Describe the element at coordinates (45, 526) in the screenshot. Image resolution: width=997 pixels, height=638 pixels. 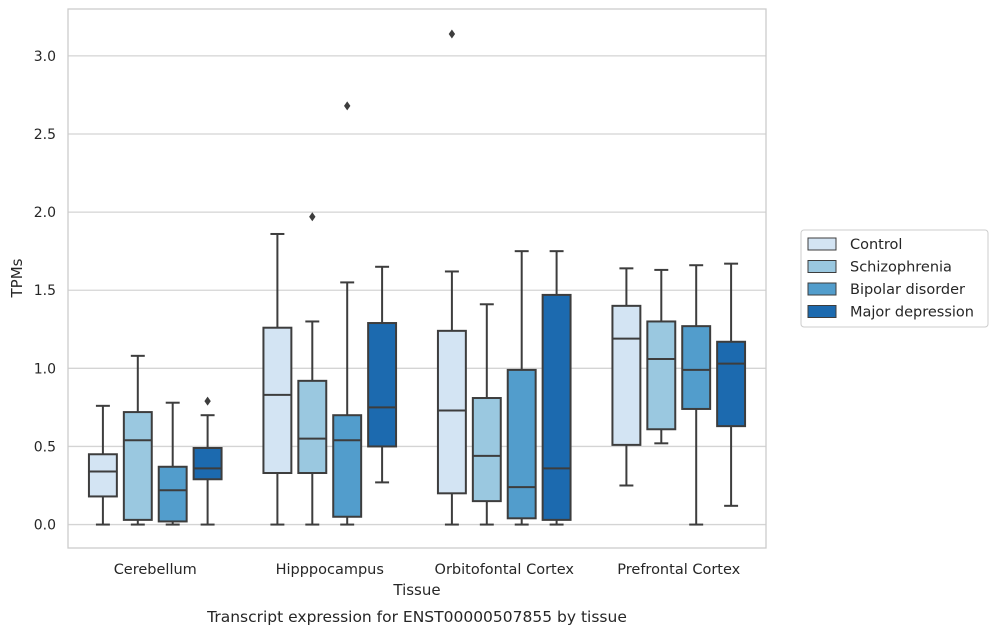
I see `y-tick-label: 0.0` at that location.